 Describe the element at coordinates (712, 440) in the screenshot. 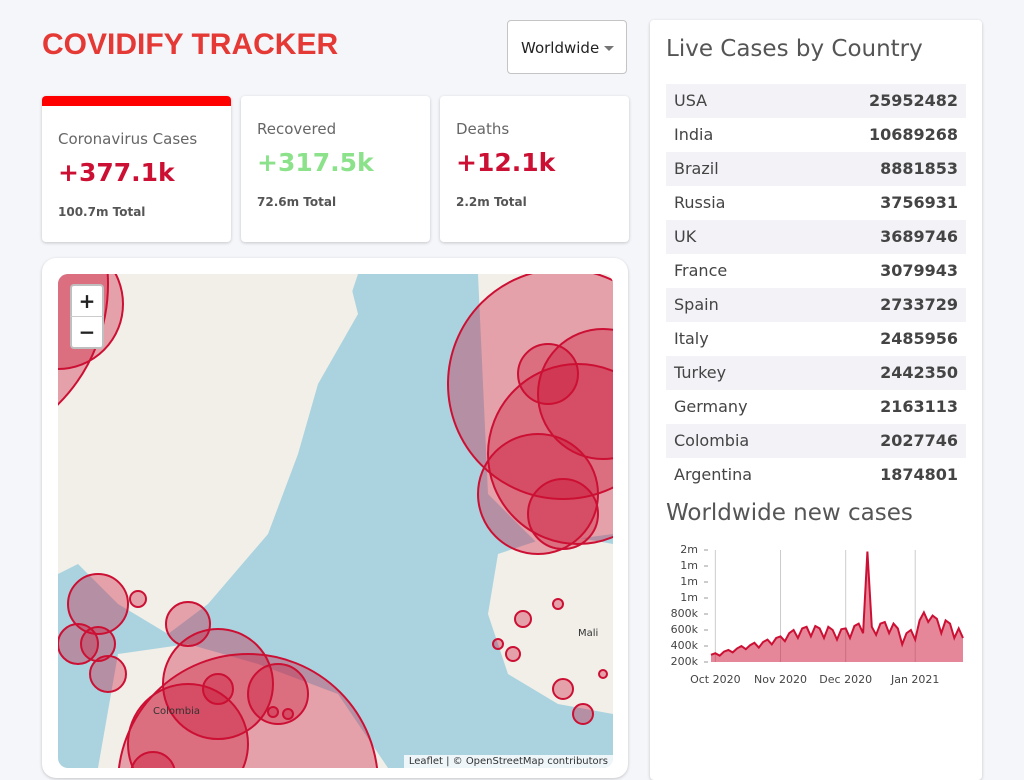

I see `country-name: Colombia` at that location.